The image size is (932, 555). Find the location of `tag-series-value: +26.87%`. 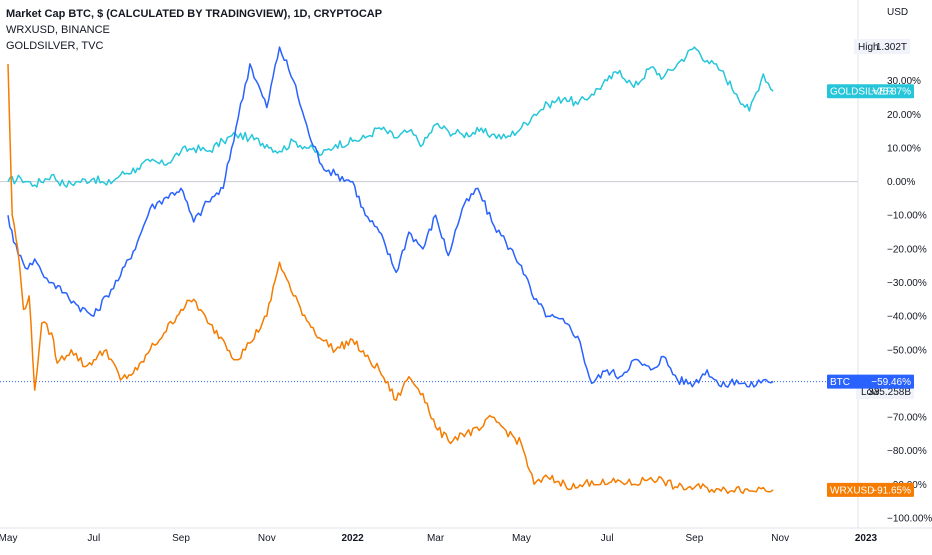

tag-series-value: +26.87% is located at coordinates (891, 92).